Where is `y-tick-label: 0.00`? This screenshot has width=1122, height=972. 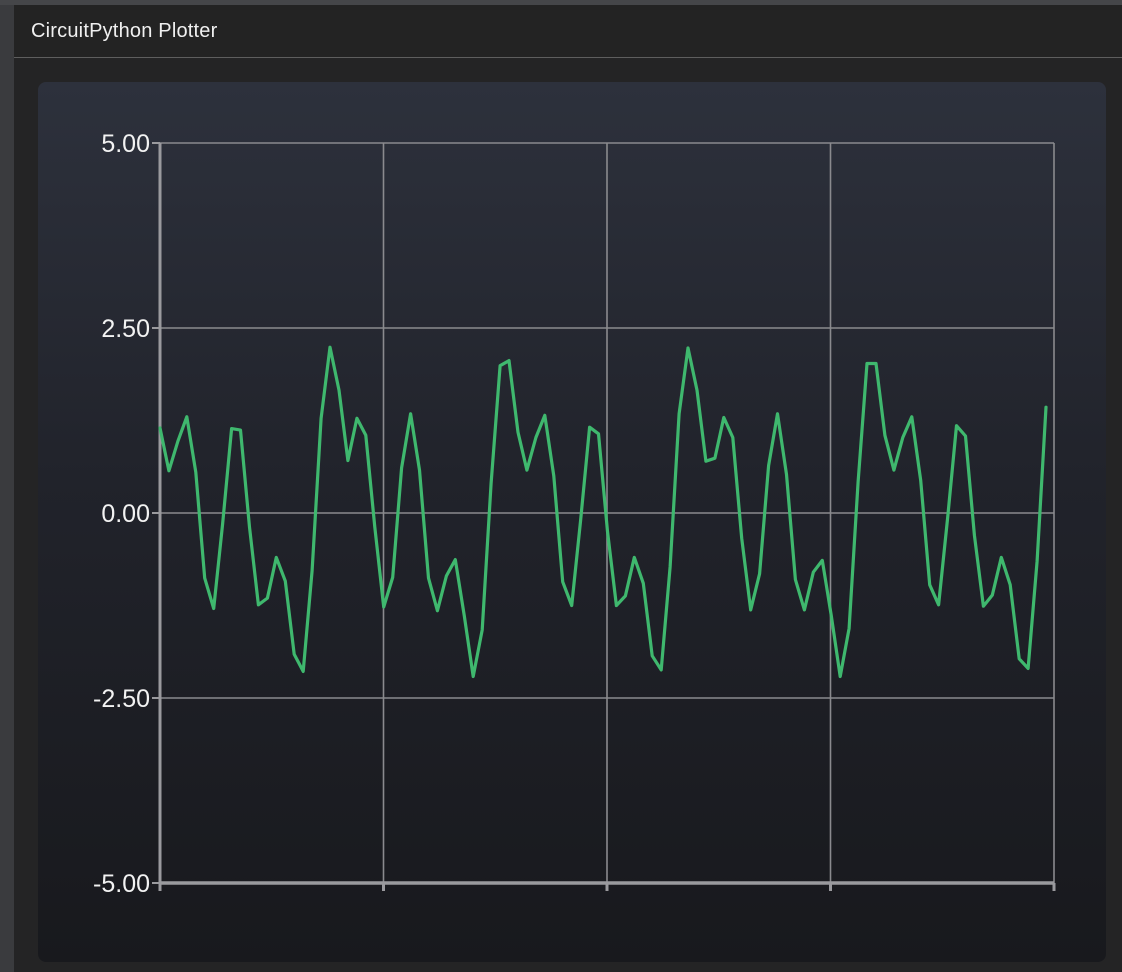 y-tick-label: 0.00 is located at coordinates (125, 514).